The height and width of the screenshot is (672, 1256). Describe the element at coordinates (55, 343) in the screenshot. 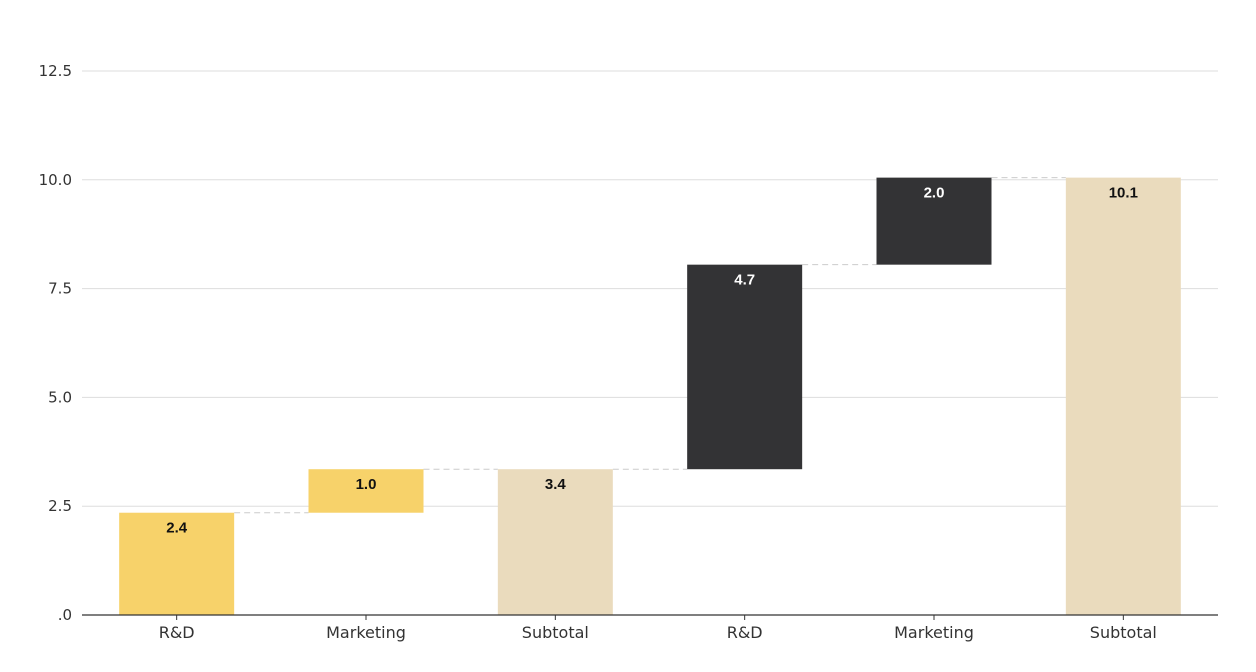

I see `y-axis: .0 2.5 5.0 7.5 10.0 12.5` at that location.